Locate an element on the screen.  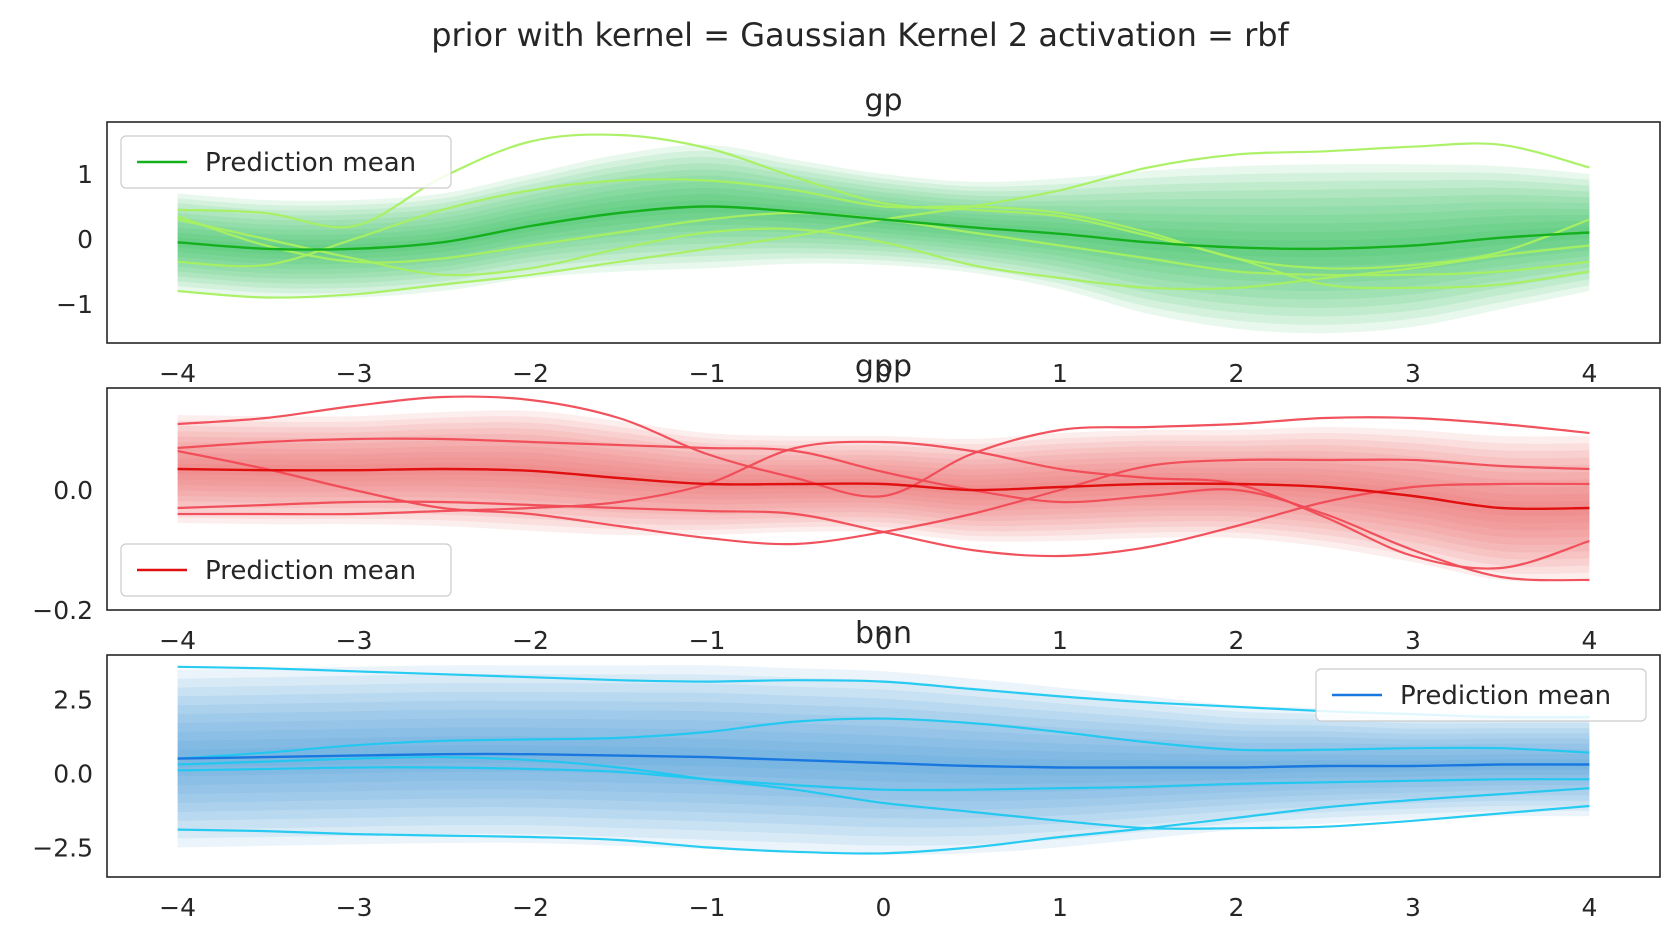
gp-x-tick-label: 4 is located at coordinates (1589, 373).